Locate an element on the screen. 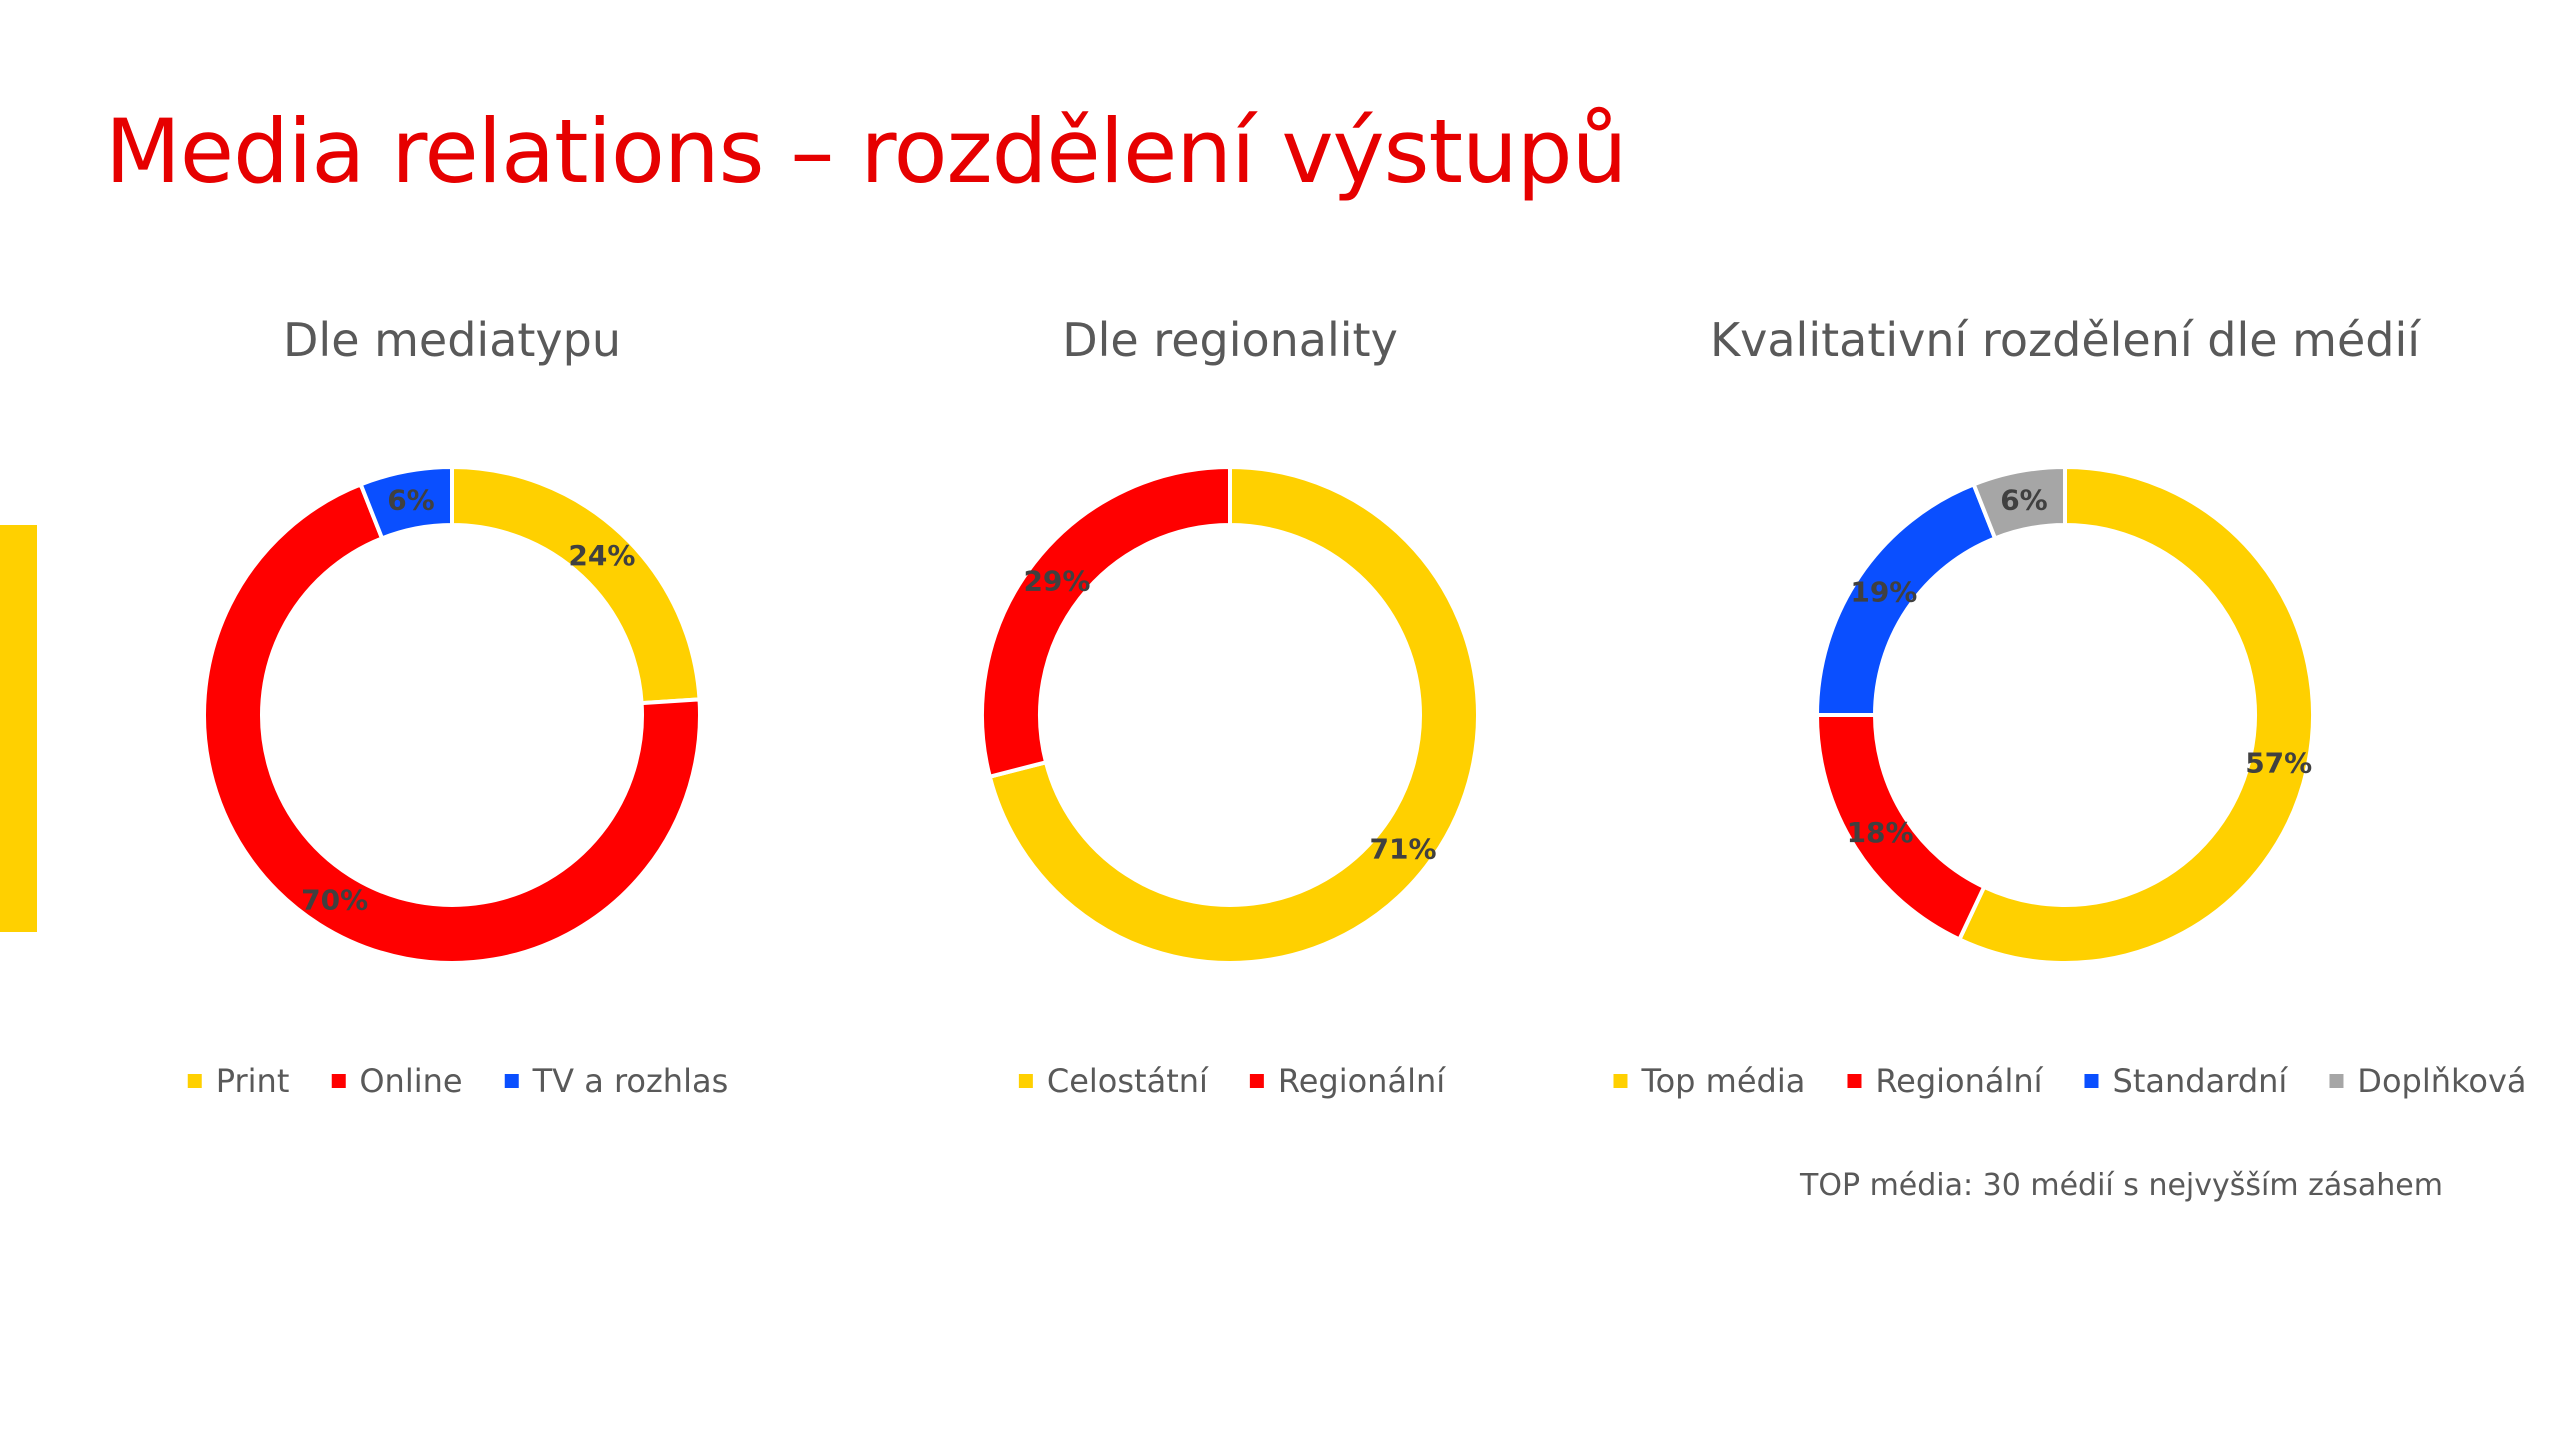  chart-title-regionality: Dle regionality is located at coordinates (1230, 340).